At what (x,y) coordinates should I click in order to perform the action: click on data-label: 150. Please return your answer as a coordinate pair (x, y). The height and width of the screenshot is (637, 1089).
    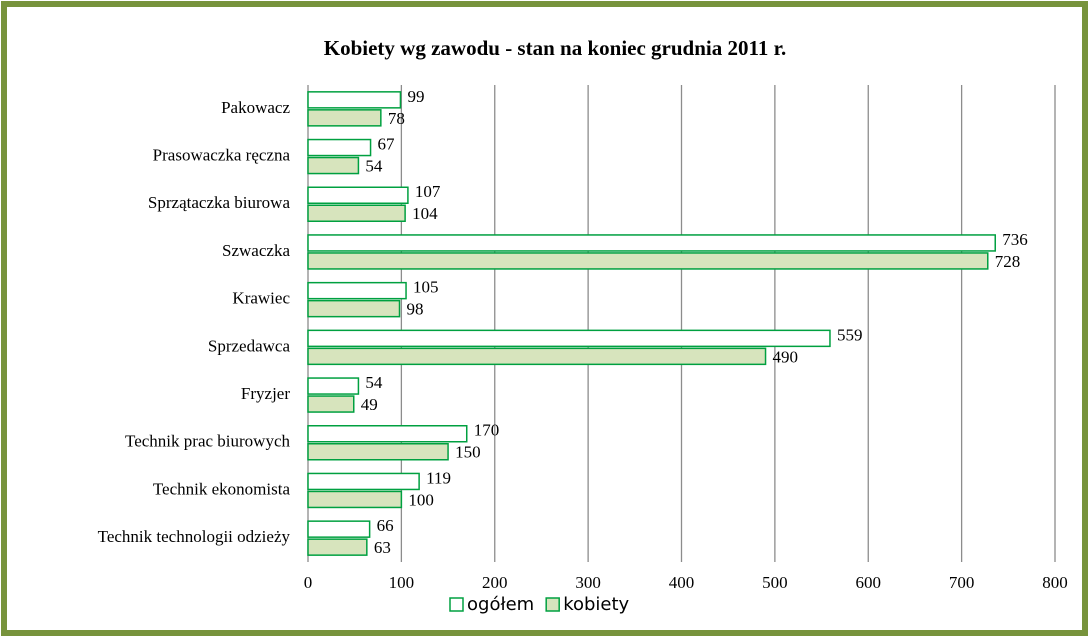
    Looking at the image, I should click on (468, 452).